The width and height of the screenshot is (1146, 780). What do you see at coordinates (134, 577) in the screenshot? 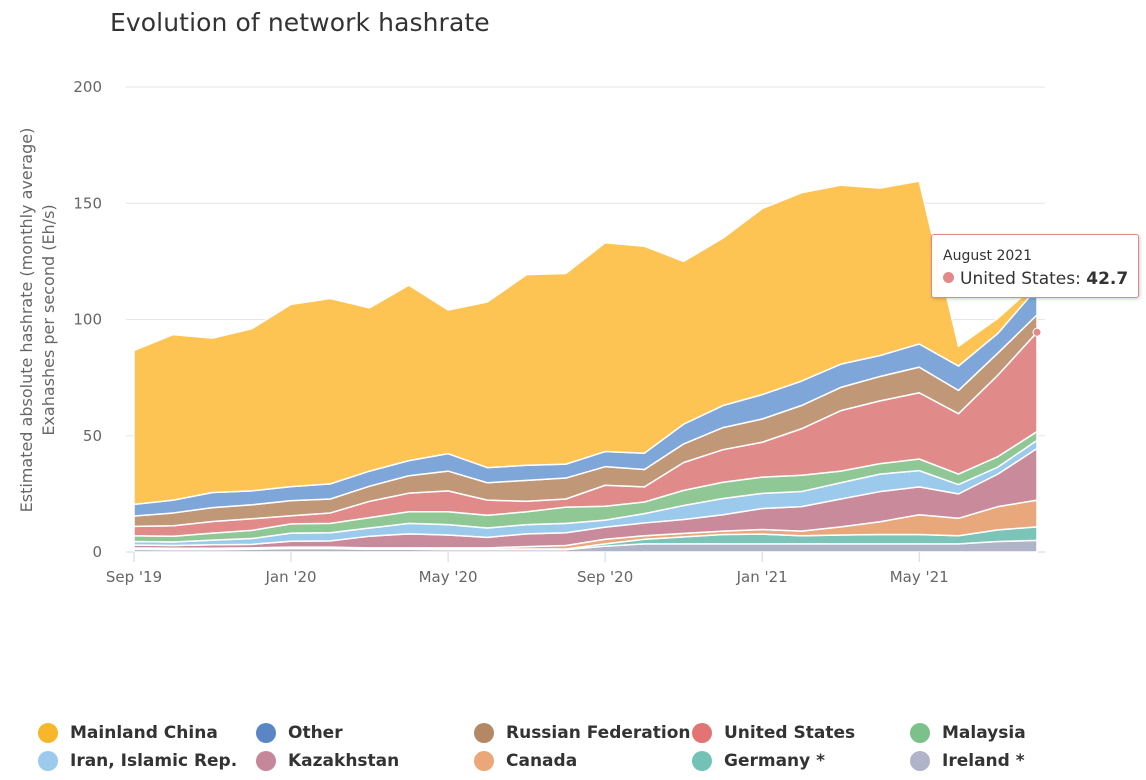
I see `x-tick-label: Sep '19` at bounding box center [134, 577].